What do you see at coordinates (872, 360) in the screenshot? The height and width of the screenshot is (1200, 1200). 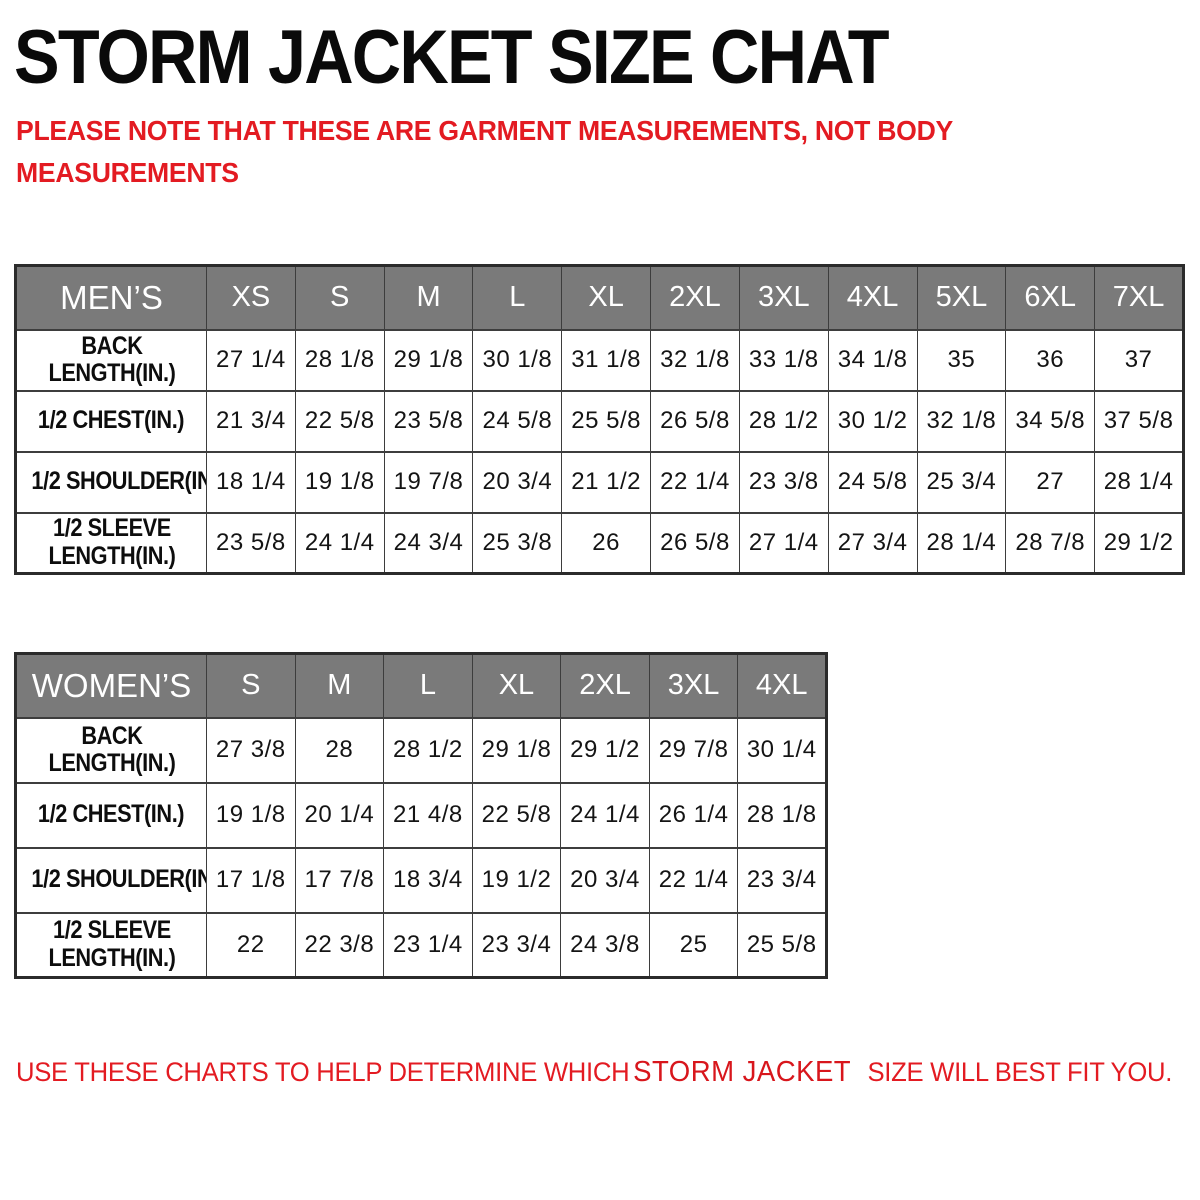 I see `measurement-value: 34 1/8` at bounding box center [872, 360].